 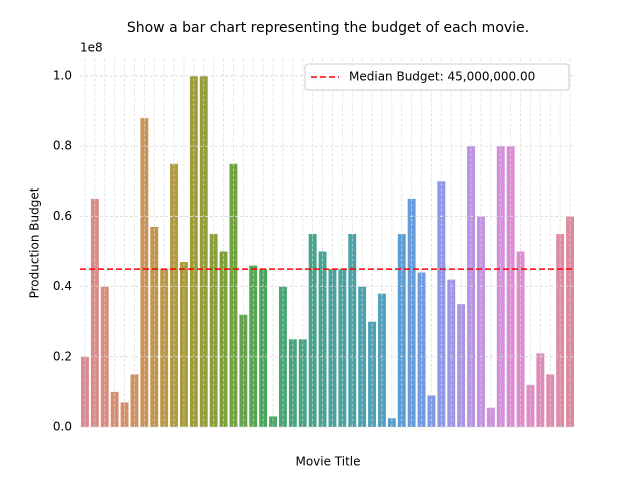 What do you see at coordinates (35, 242) in the screenshot?
I see `y-axis-label: Production Budget` at bounding box center [35, 242].